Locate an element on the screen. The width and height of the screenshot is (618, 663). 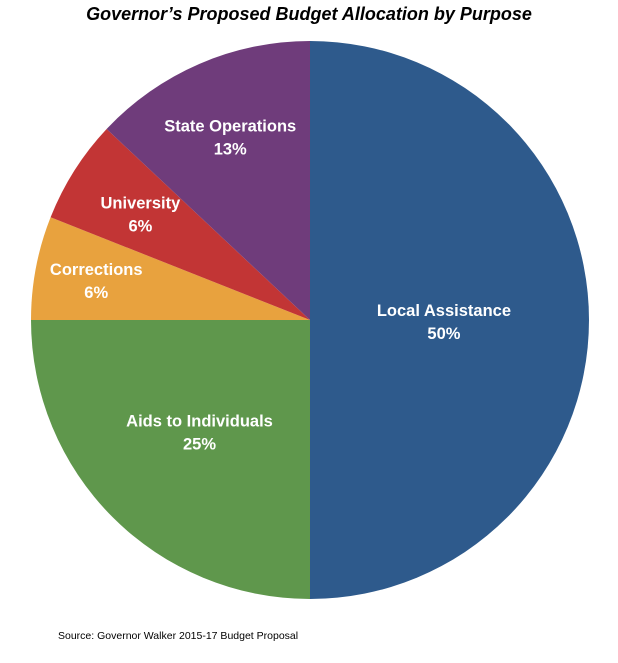
slice-label: Corrections is located at coordinates (96, 270).